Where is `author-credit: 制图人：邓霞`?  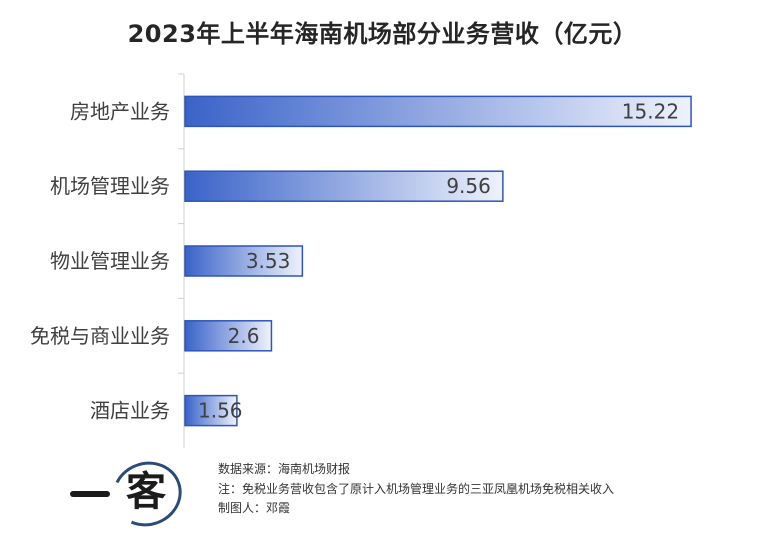
author-credit: 制图人：邓霞 is located at coordinates (254, 508).